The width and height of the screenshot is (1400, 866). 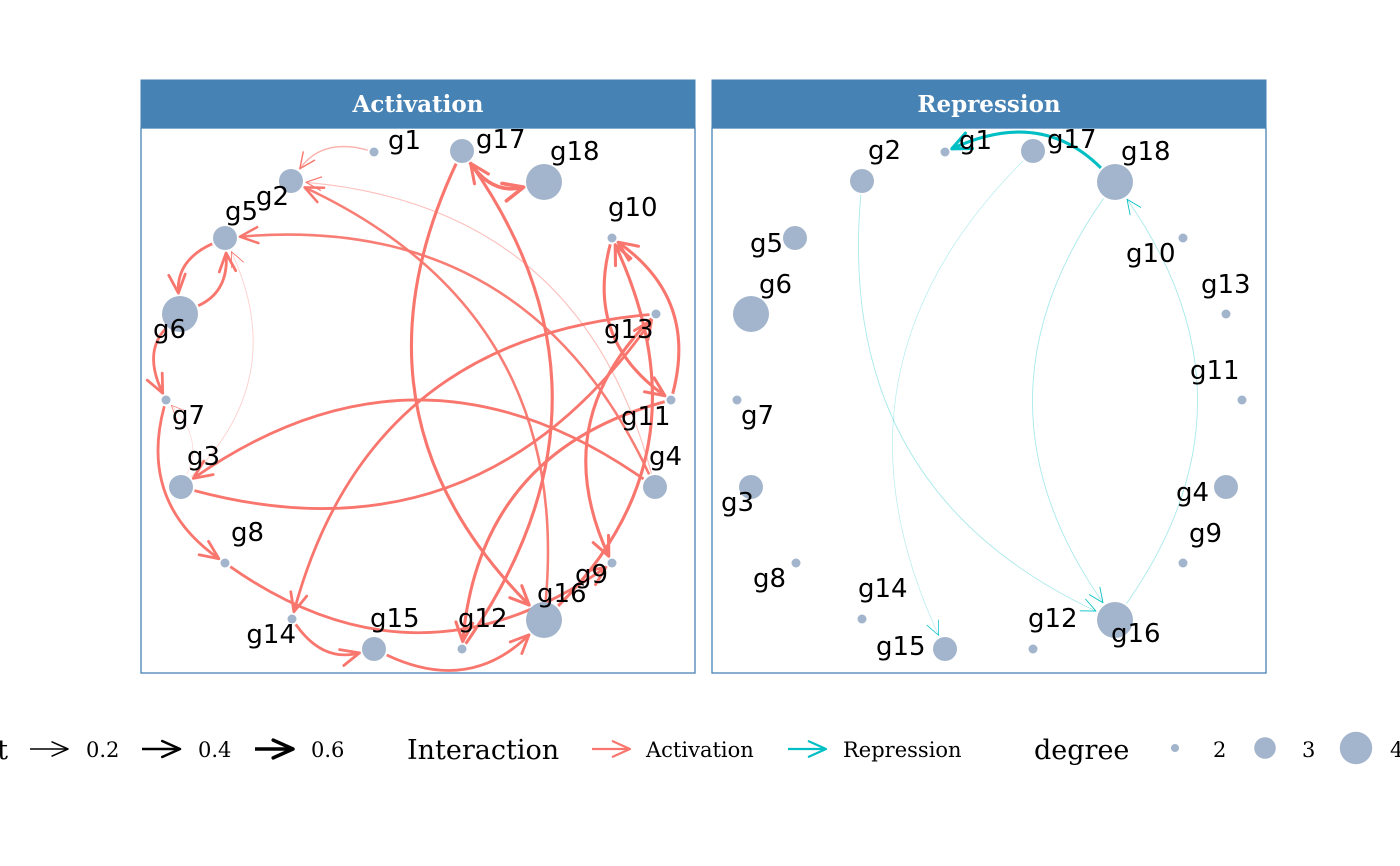 I want to click on node-label: g11, so click(x=1215, y=371).